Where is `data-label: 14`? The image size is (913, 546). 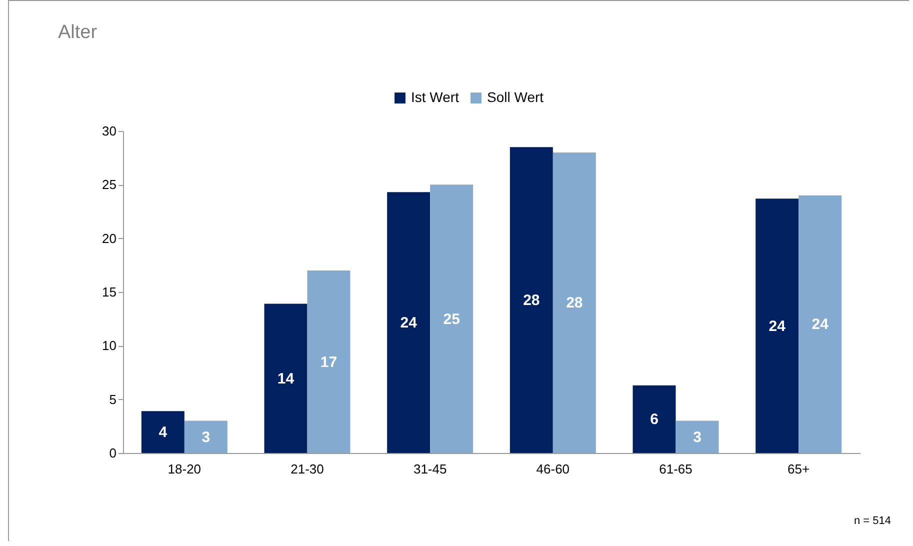
data-label: 14 is located at coordinates (286, 379).